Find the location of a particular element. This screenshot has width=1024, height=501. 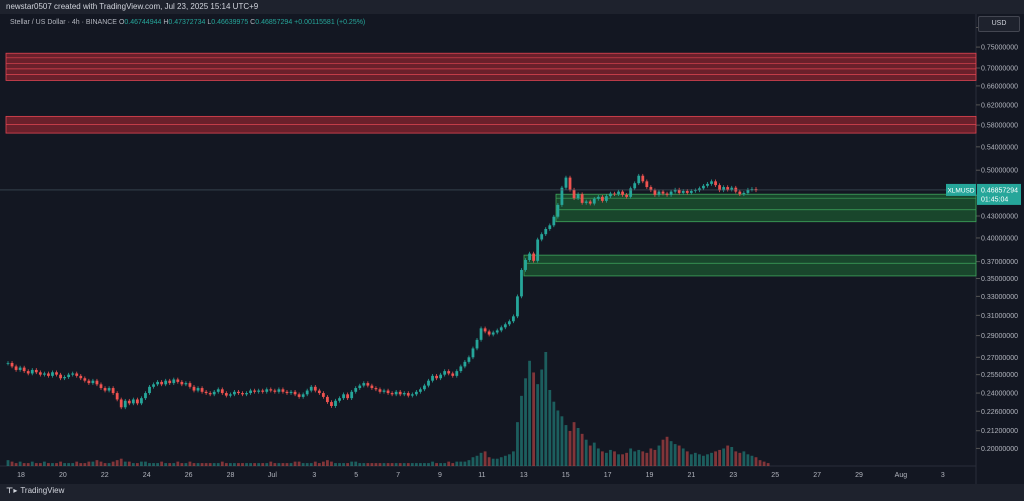

y-tick-label: 0.29000000 is located at coordinates (999, 336).